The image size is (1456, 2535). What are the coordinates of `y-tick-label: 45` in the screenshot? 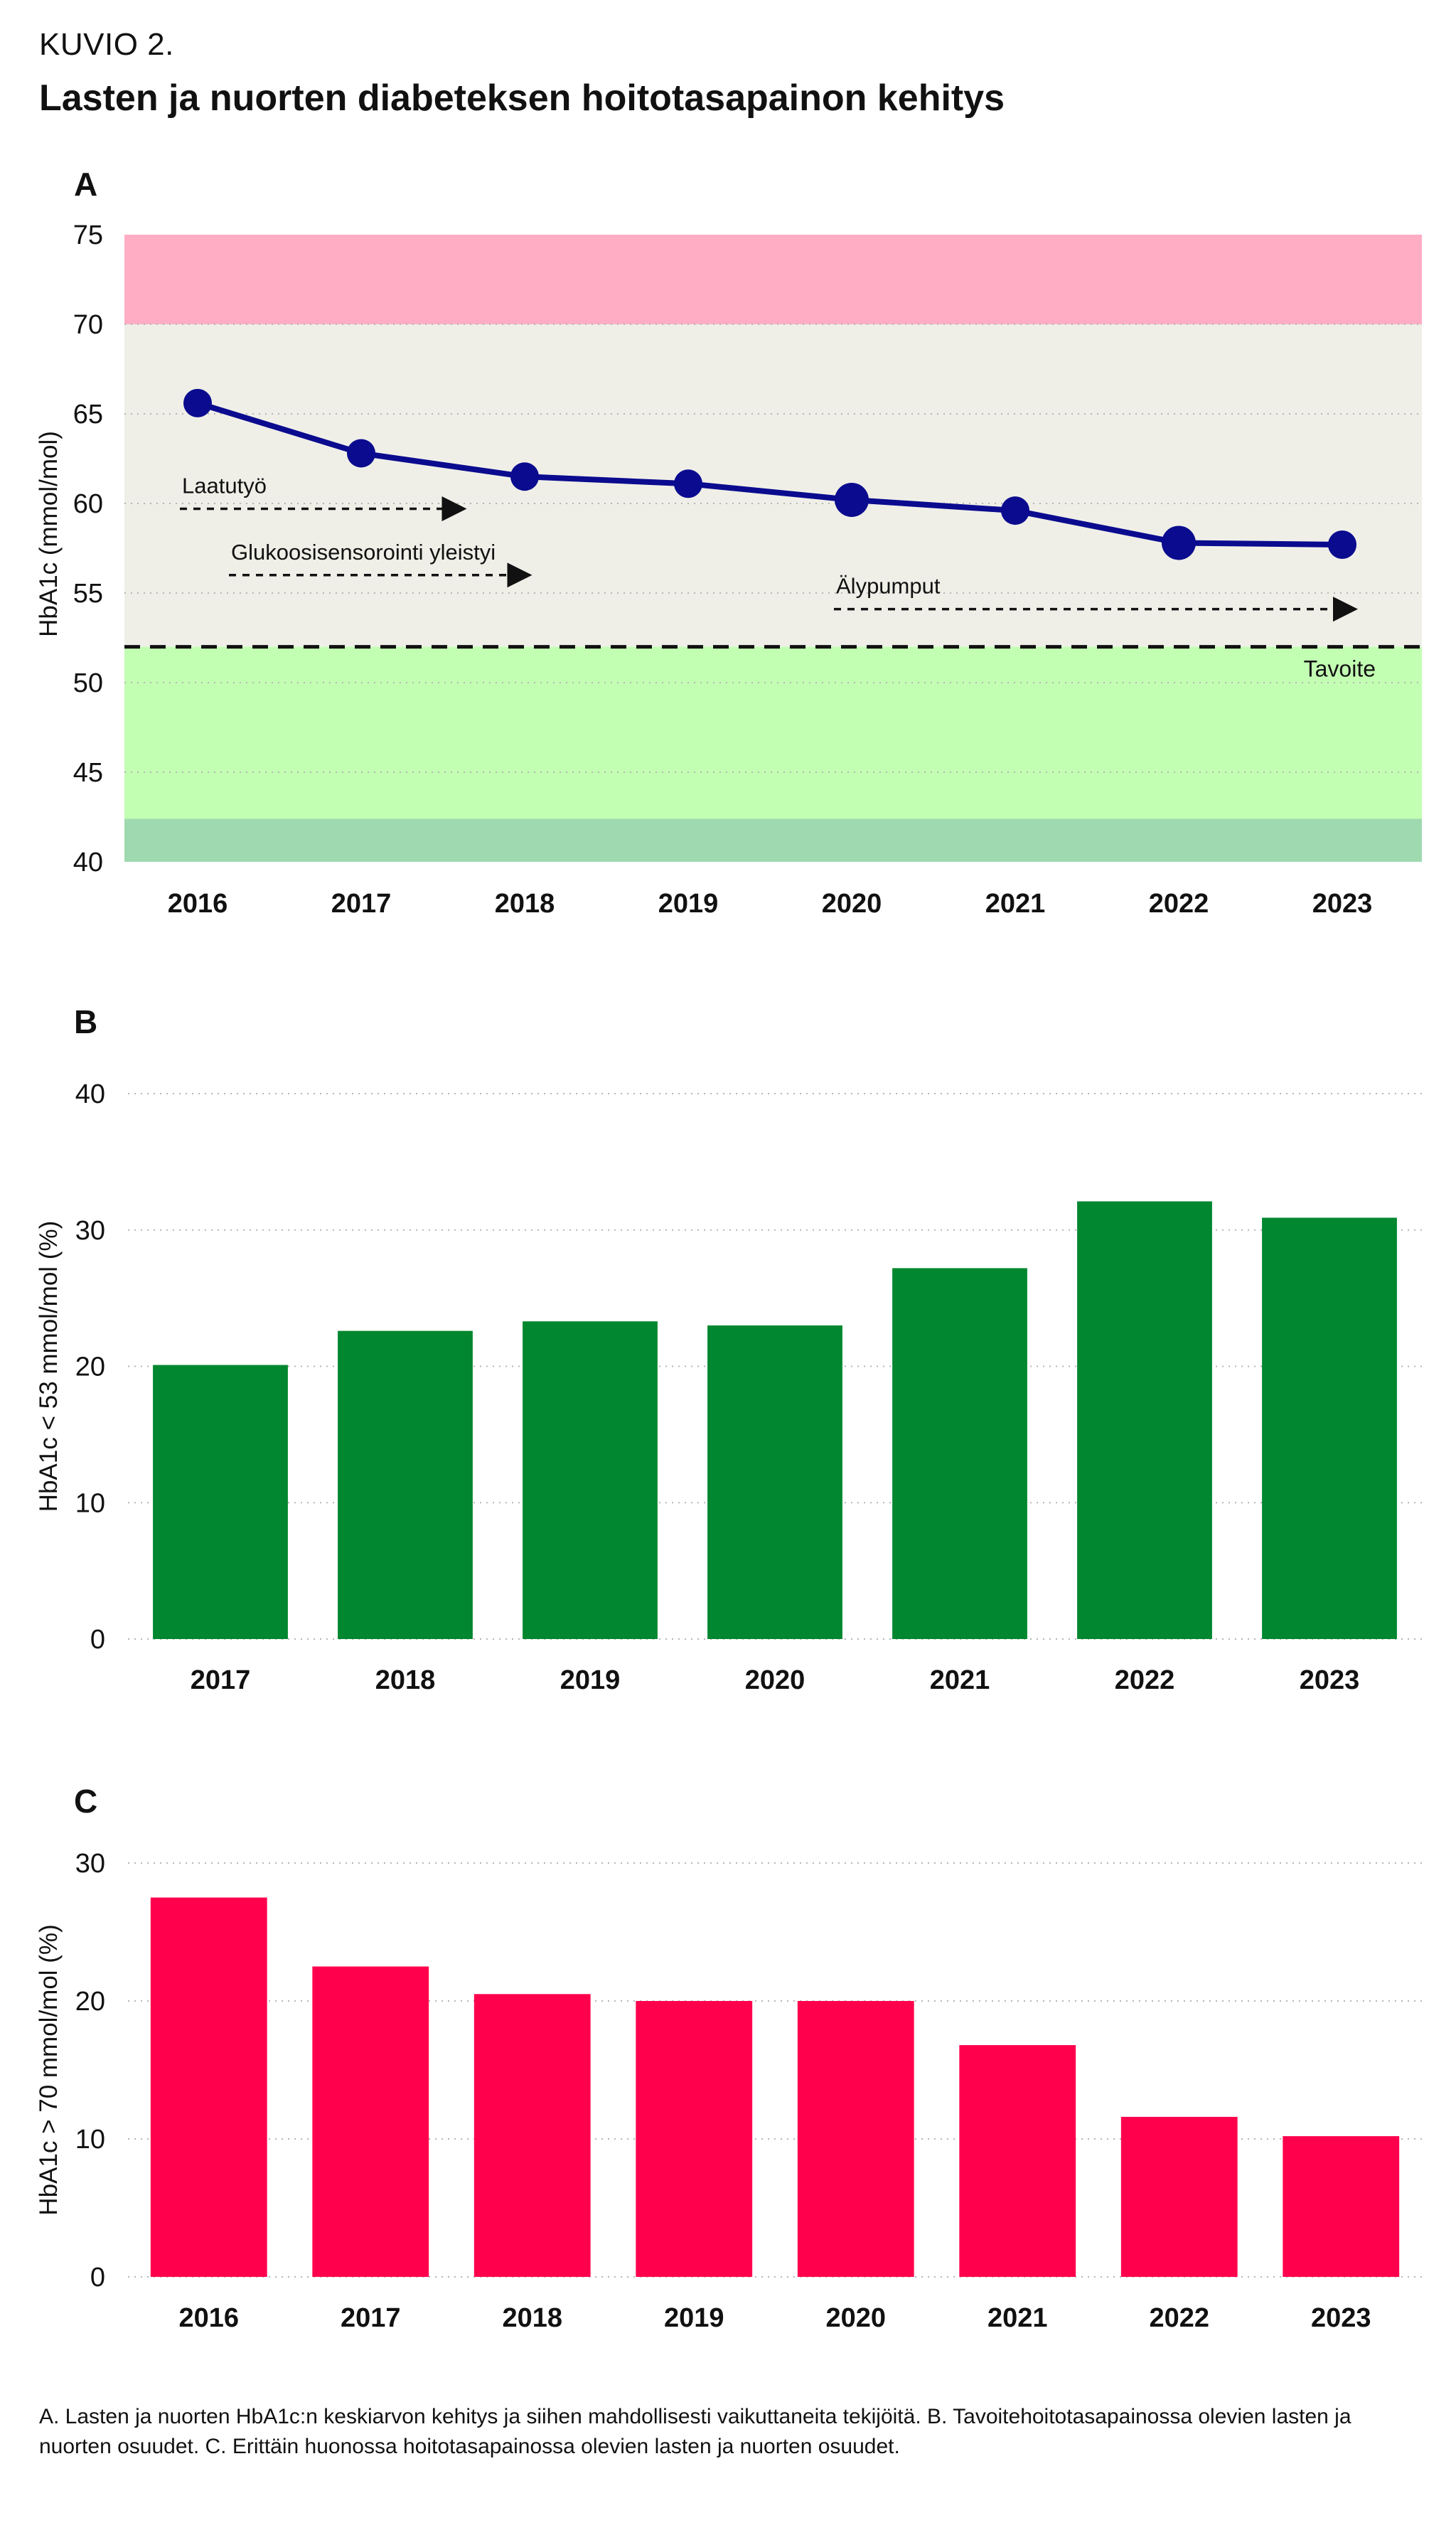 It's located at (88, 773).